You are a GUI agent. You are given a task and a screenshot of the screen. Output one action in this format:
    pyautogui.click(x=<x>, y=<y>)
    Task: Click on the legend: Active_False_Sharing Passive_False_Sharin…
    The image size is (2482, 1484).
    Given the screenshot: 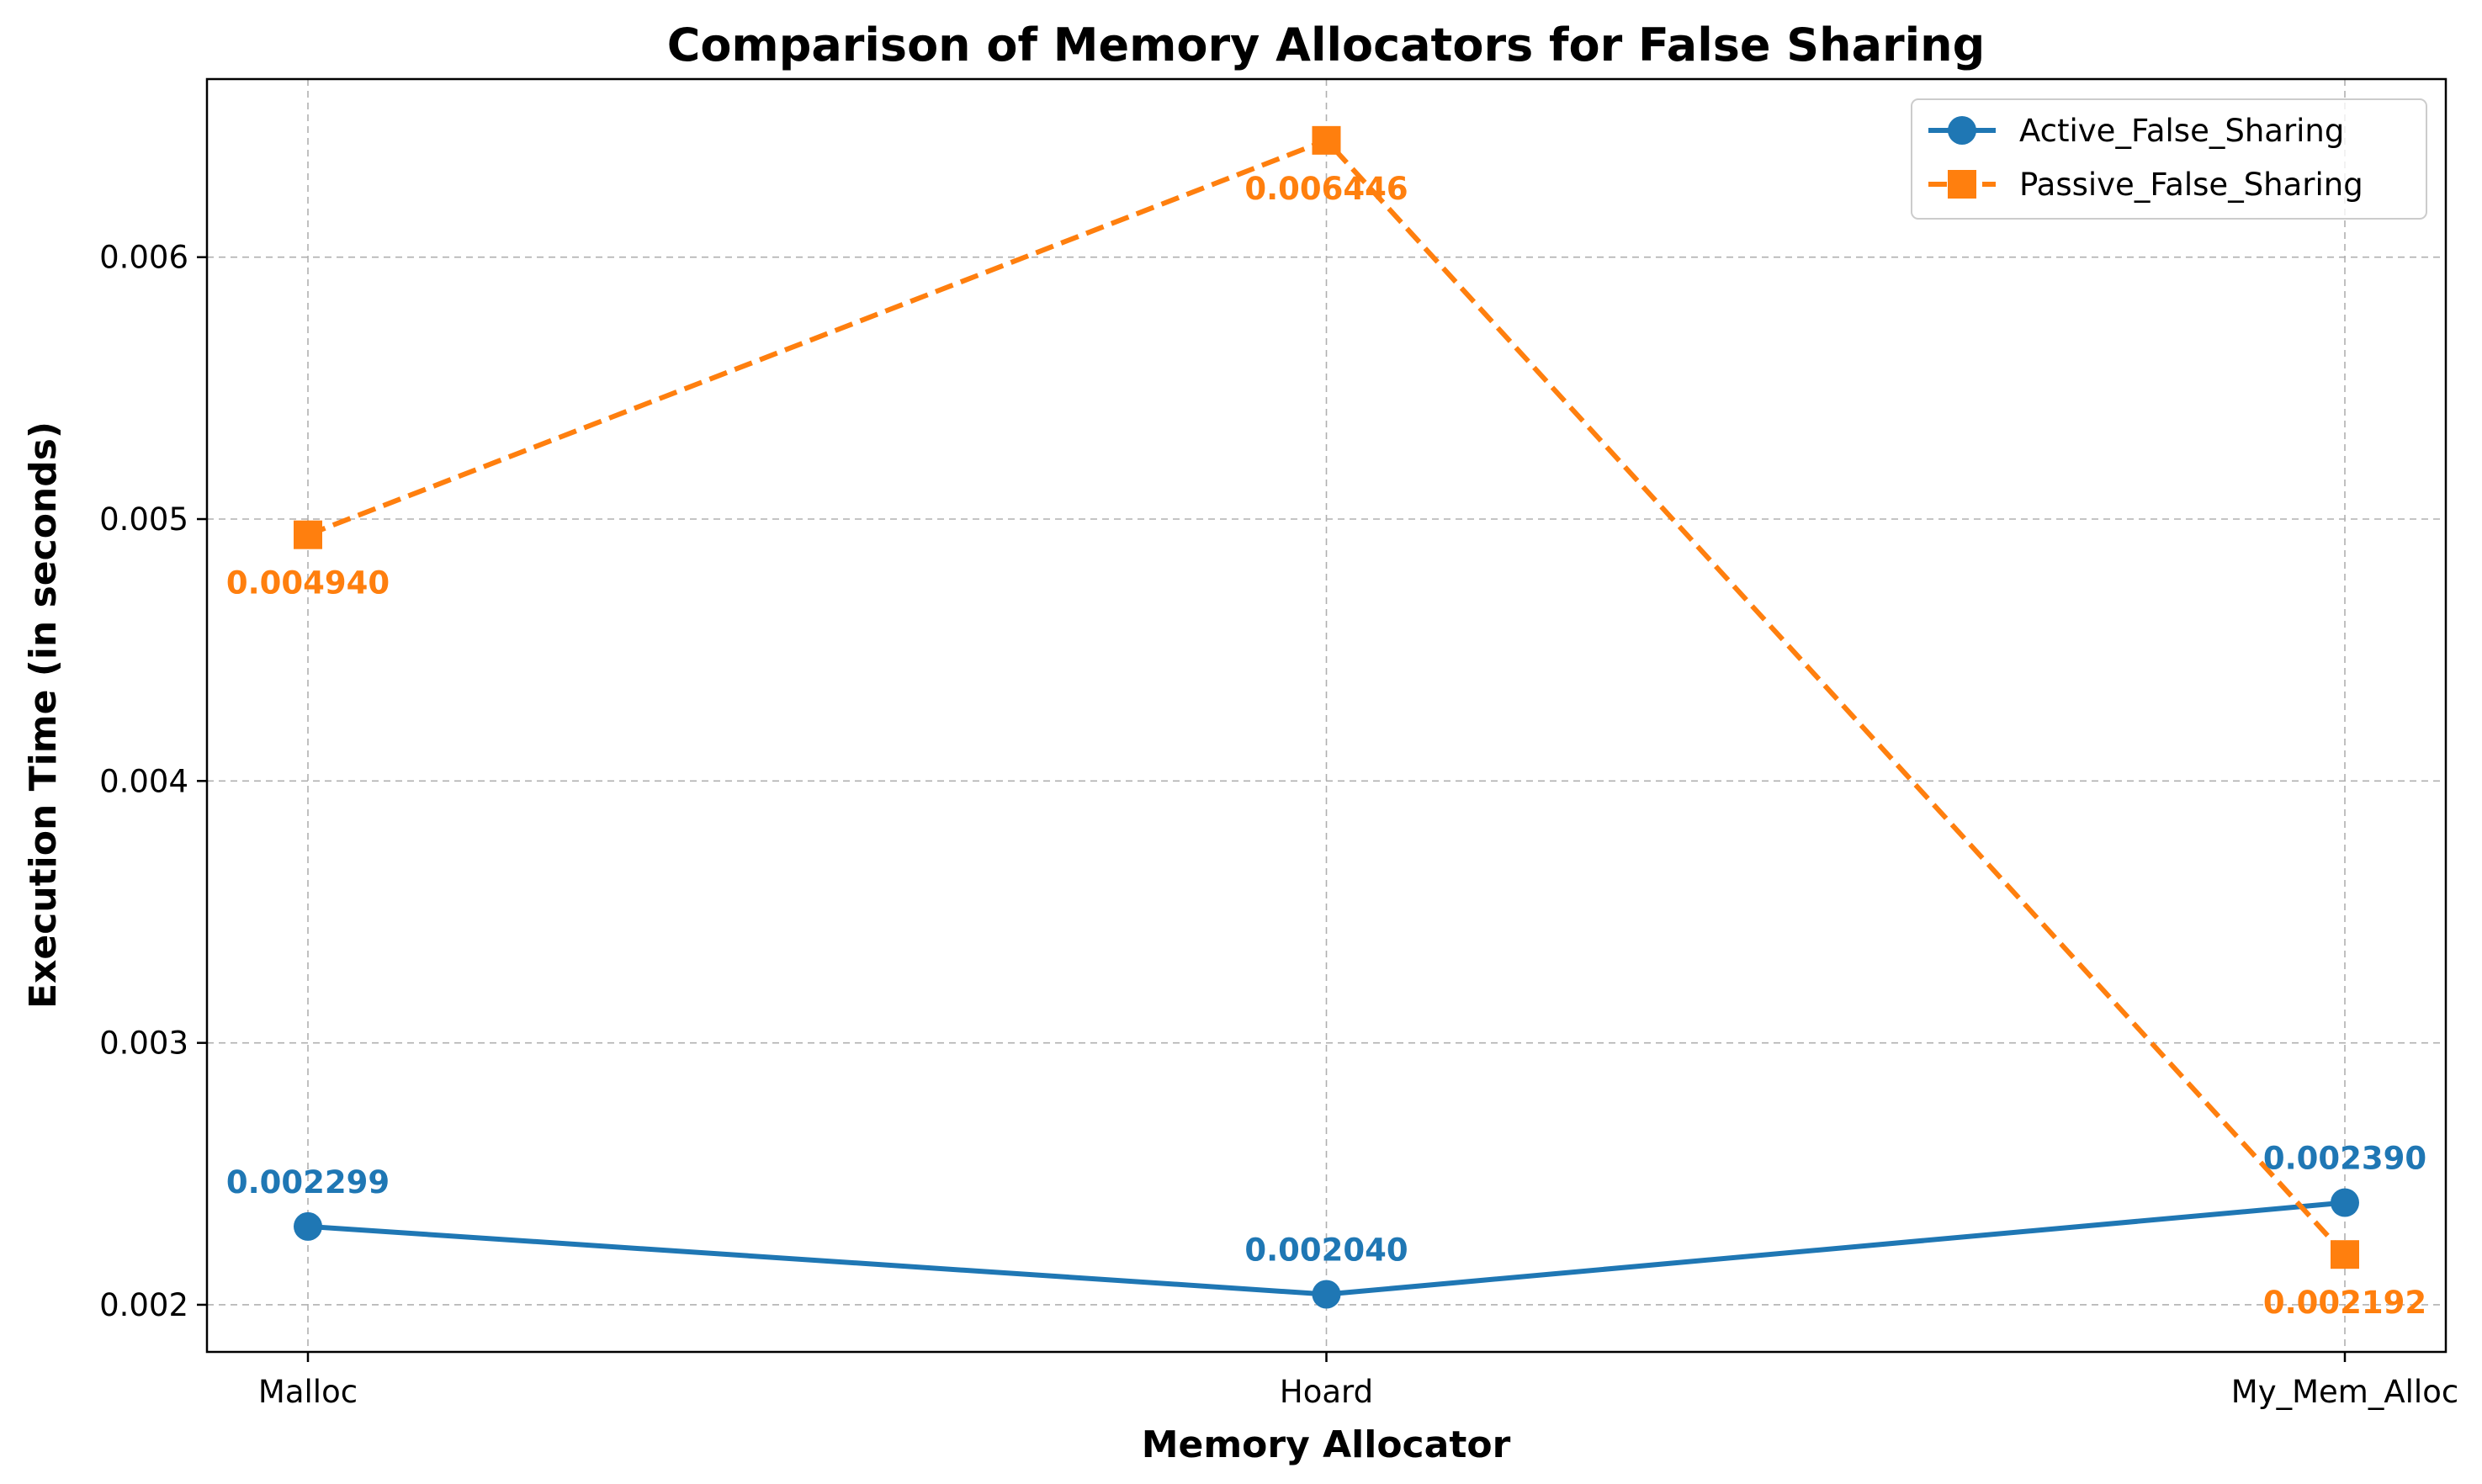 What is the action you would take?
    pyautogui.click(x=2169, y=159)
    